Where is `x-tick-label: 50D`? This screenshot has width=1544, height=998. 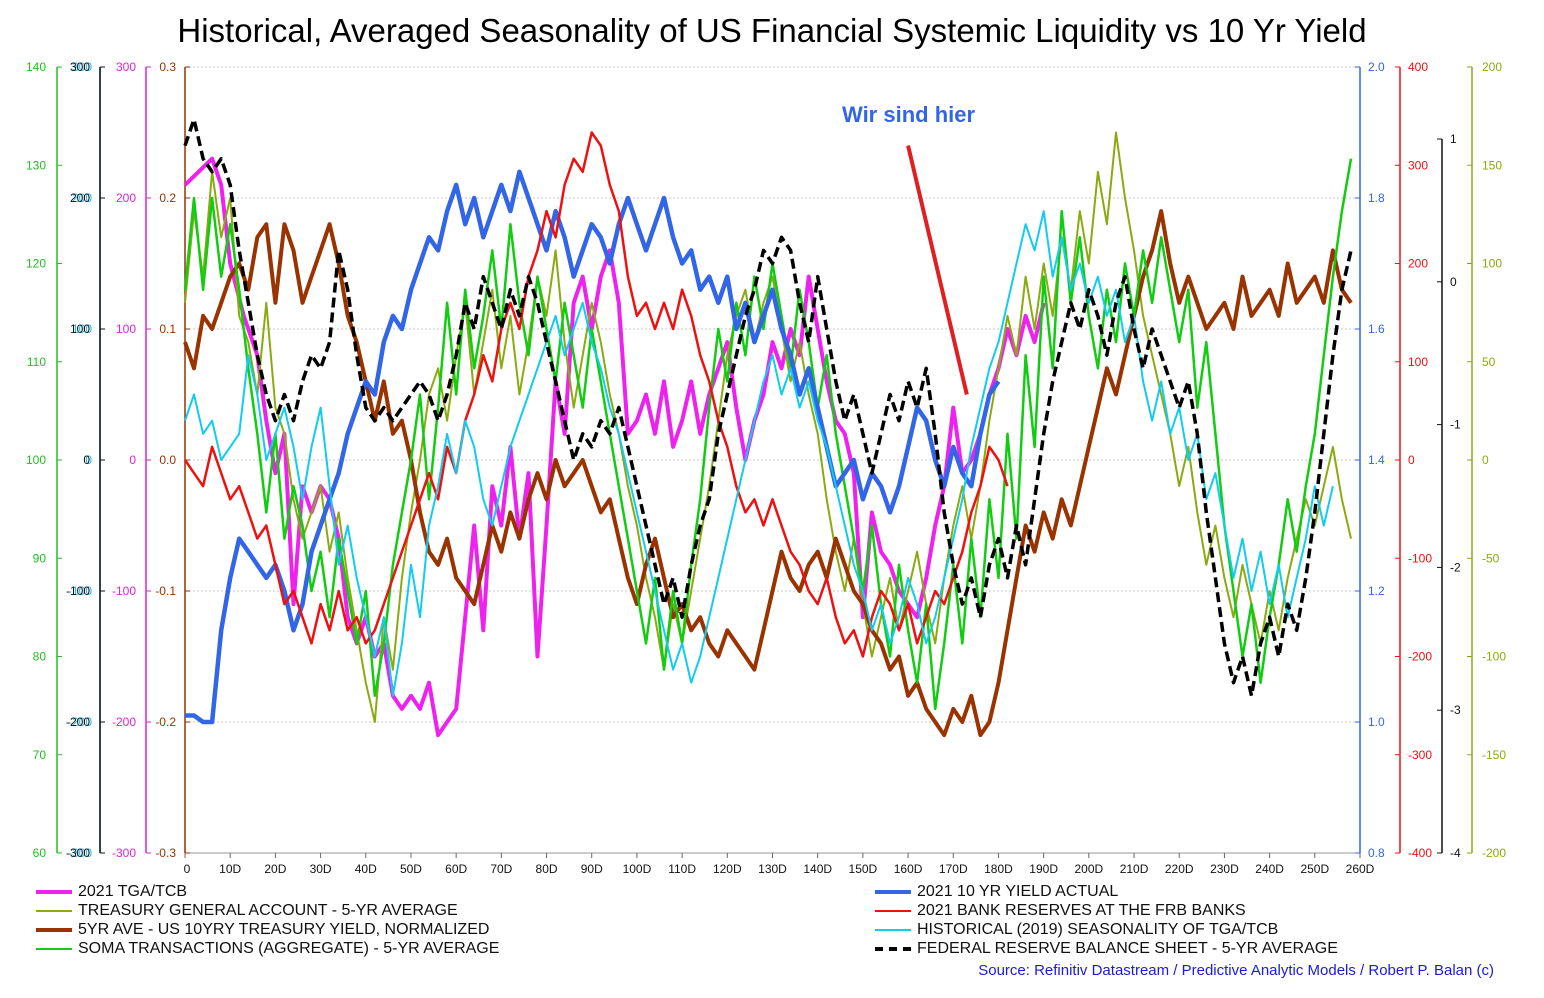 x-tick-label: 50D is located at coordinates (411, 869).